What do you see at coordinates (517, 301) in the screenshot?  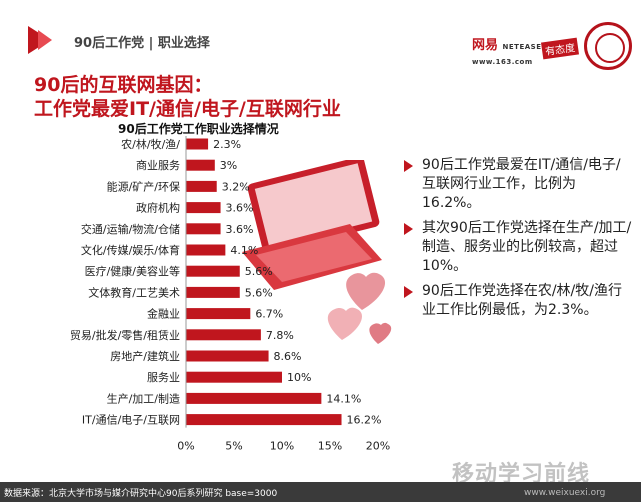 I see `bullet-item-3: 90后工作党选择在农/林/牧/渔行业工作比例最低，为2.3%。` at bounding box center [517, 301].